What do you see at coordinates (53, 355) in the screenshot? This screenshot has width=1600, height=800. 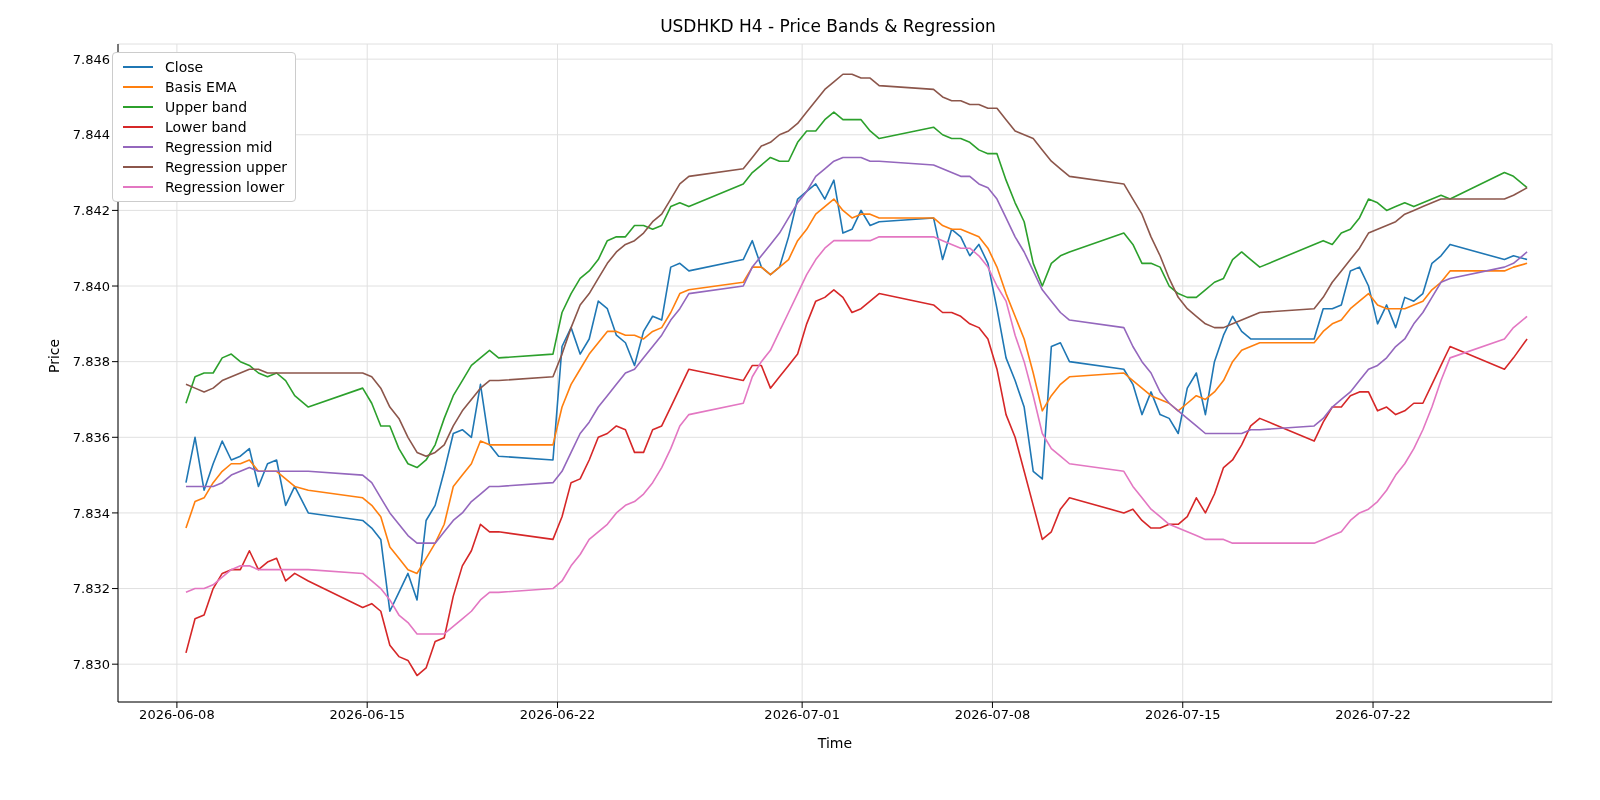 I see `y-axis-title: Price` at bounding box center [53, 355].